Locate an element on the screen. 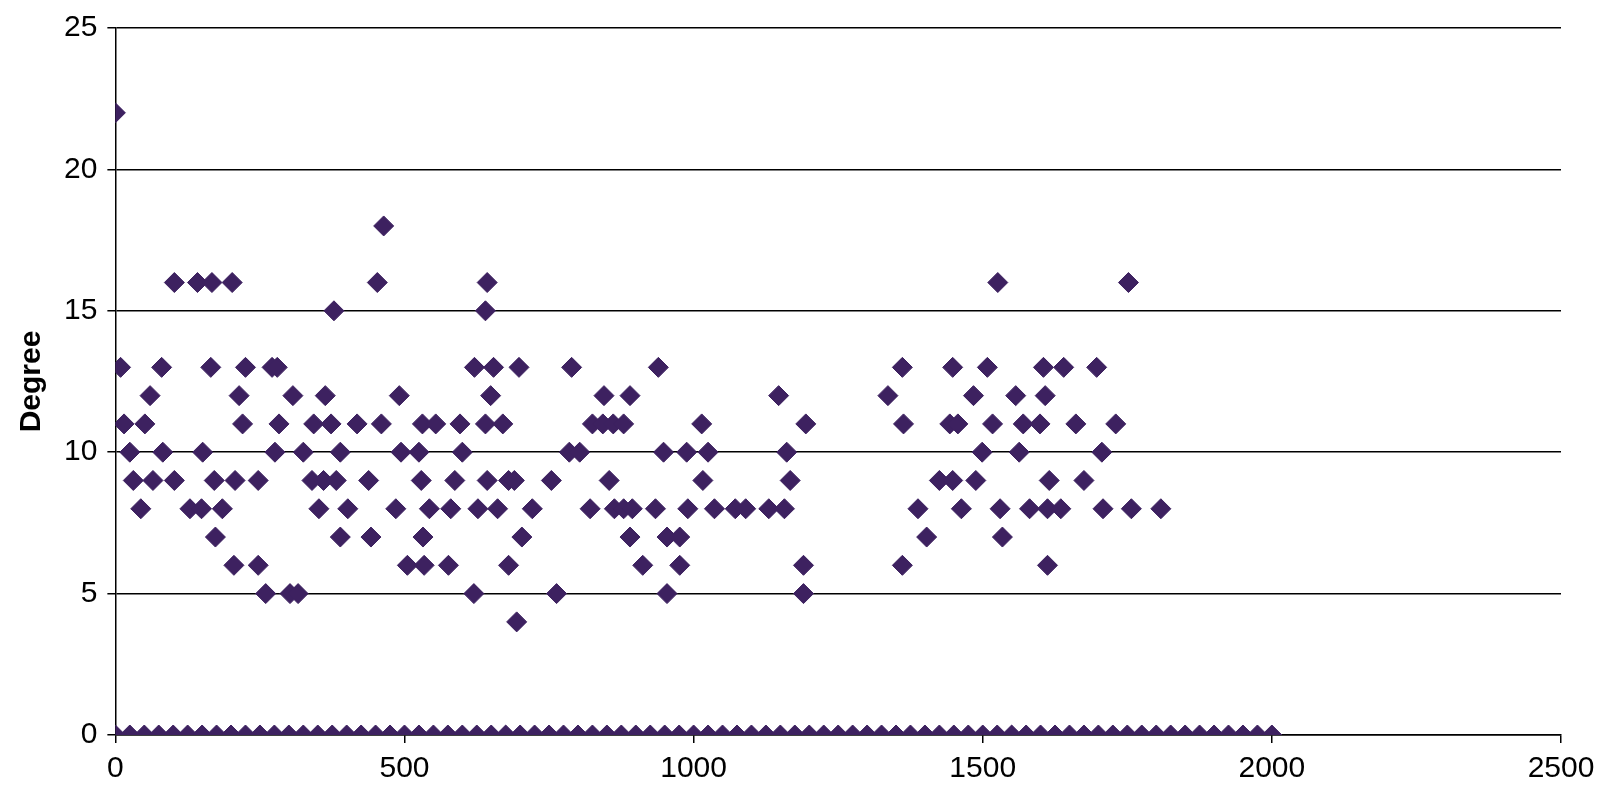  x-tick-label: 0 is located at coordinates (115, 767).